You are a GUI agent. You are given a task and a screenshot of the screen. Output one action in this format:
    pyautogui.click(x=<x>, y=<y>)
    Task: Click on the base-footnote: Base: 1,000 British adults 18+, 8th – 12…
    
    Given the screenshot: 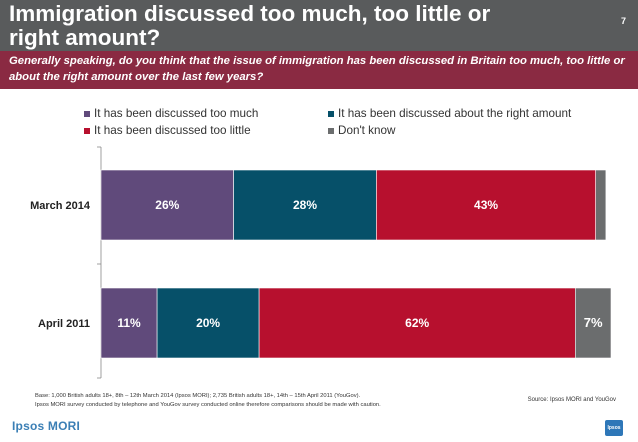 What is the action you would take?
    pyautogui.click(x=265, y=400)
    